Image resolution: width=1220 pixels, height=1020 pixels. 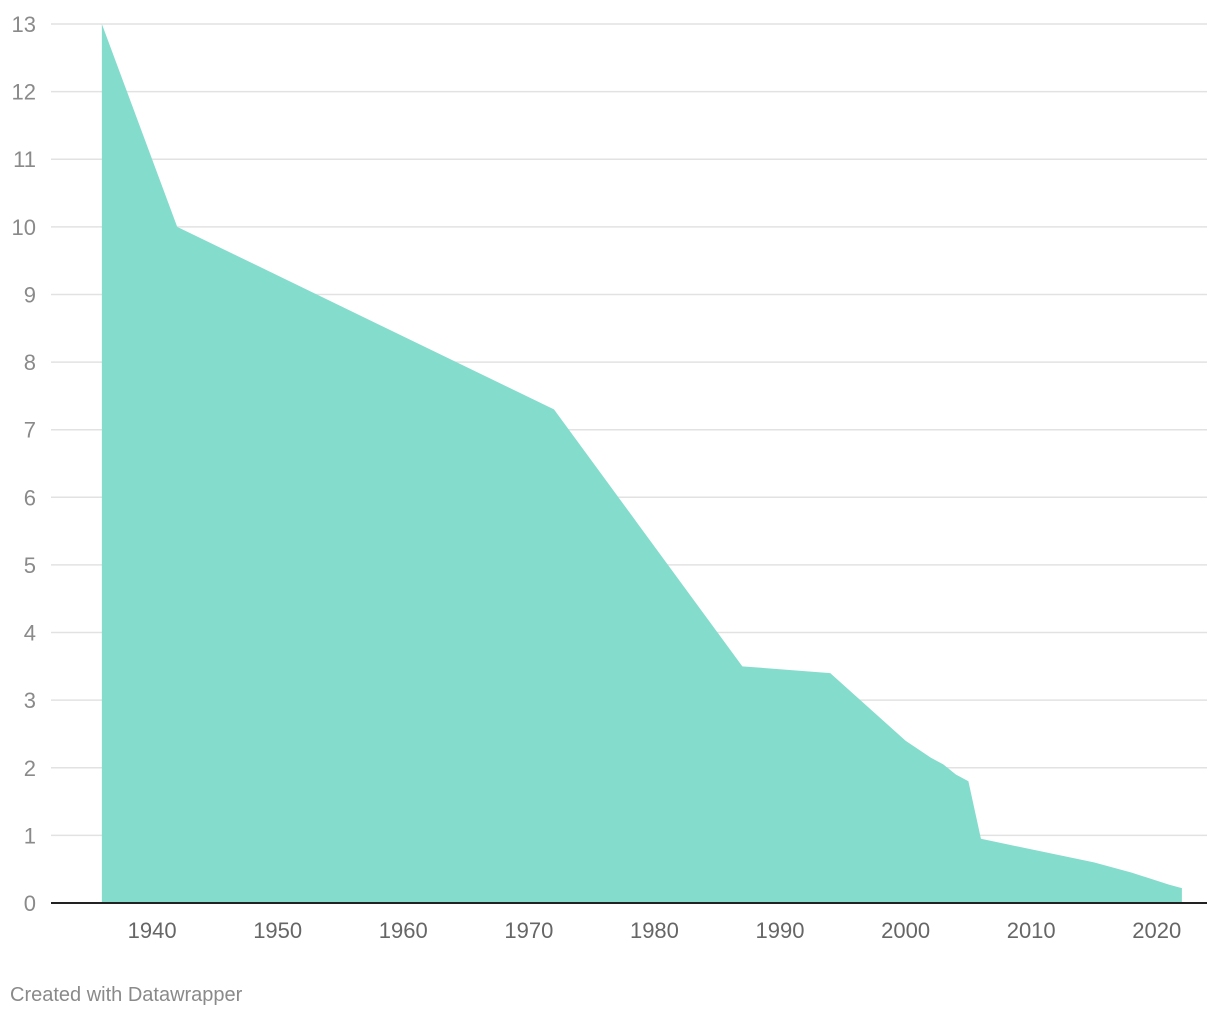 What do you see at coordinates (277, 930) in the screenshot?
I see `x-tick-label: 1950` at bounding box center [277, 930].